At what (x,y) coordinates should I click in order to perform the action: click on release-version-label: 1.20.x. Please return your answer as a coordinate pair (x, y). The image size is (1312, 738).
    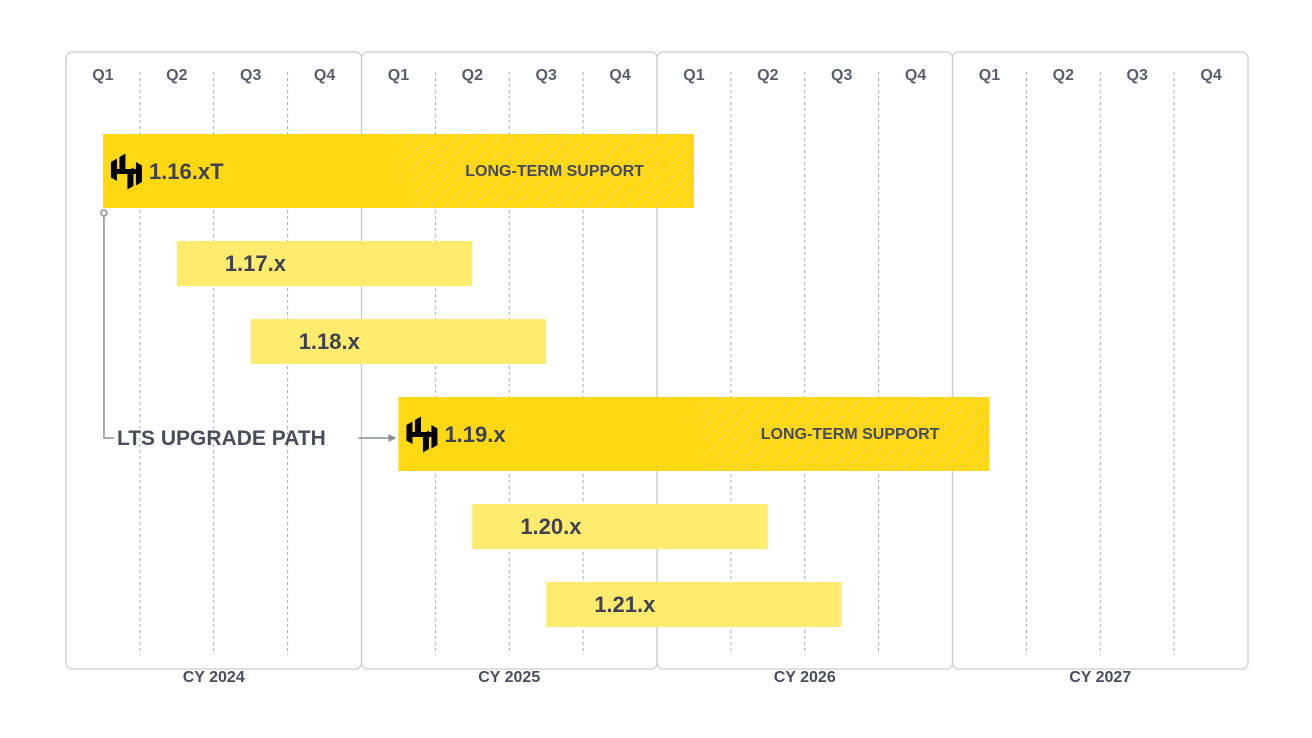
    Looking at the image, I should click on (551, 526).